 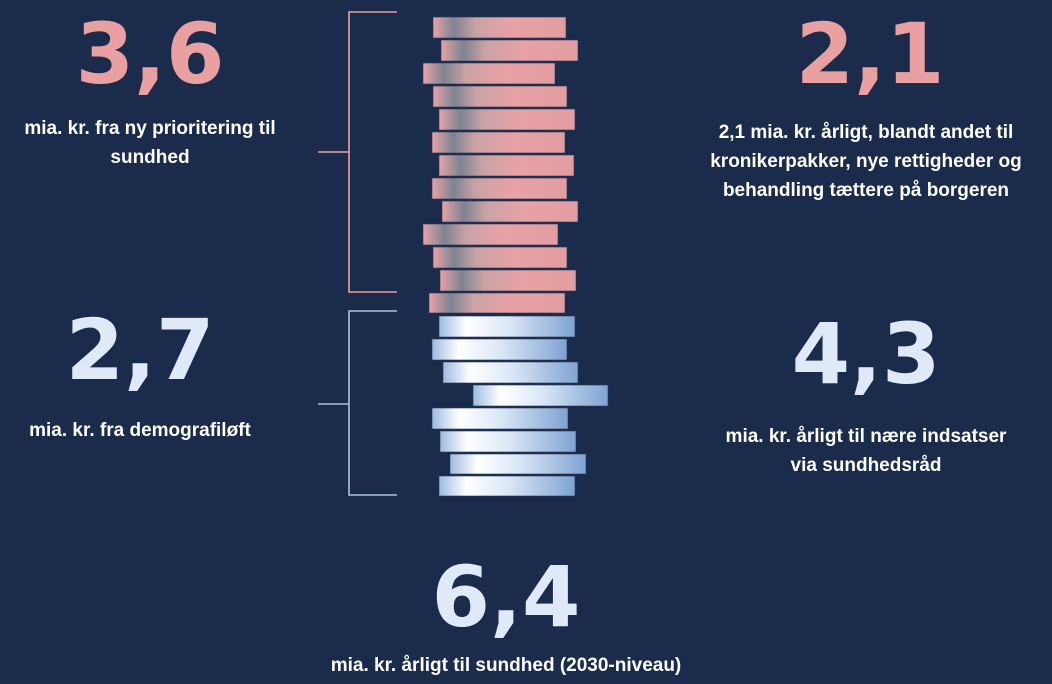 What do you see at coordinates (150, 54) in the screenshot?
I see `value-new-priority: 3,6` at bounding box center [150, 54].